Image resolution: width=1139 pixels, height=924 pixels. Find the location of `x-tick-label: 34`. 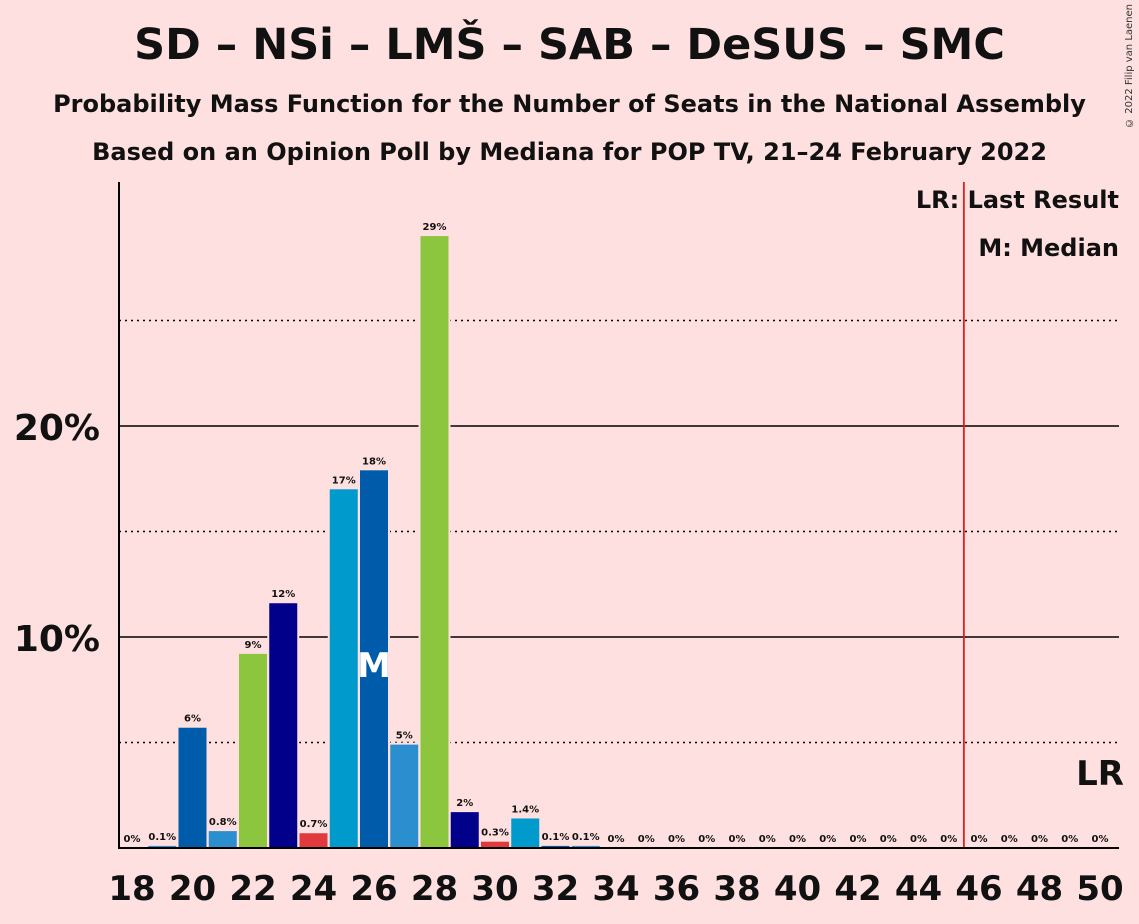

x-tick-label: 34 is located at coordinates (615, 889).